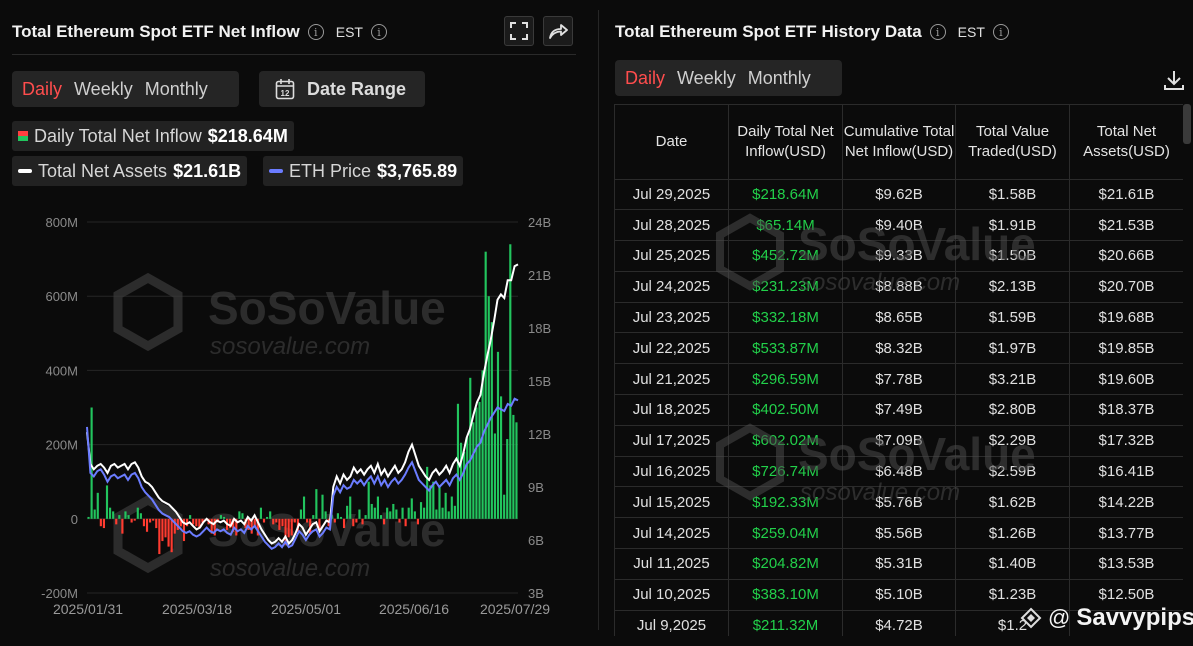 The height and width of the screenshot is (646, 1193). Describe the element at coordinates (363, 171) in the screenshot. I see `legend-eth: ETH Price $3,765.89` at that location.